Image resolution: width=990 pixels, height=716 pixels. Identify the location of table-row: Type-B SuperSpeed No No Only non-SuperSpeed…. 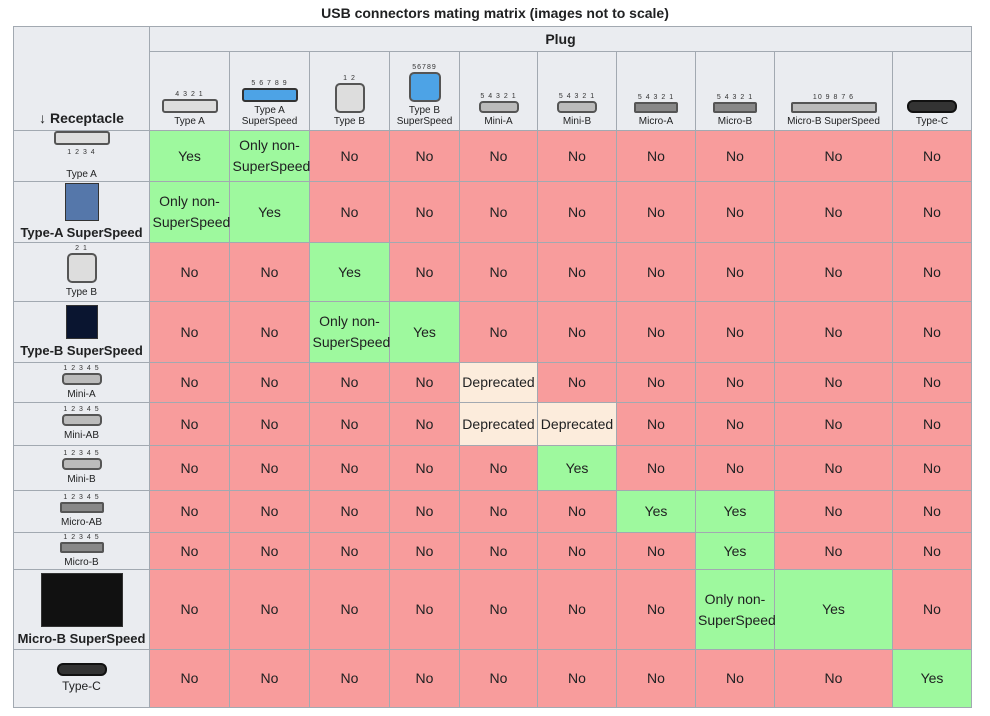
(492, 332).